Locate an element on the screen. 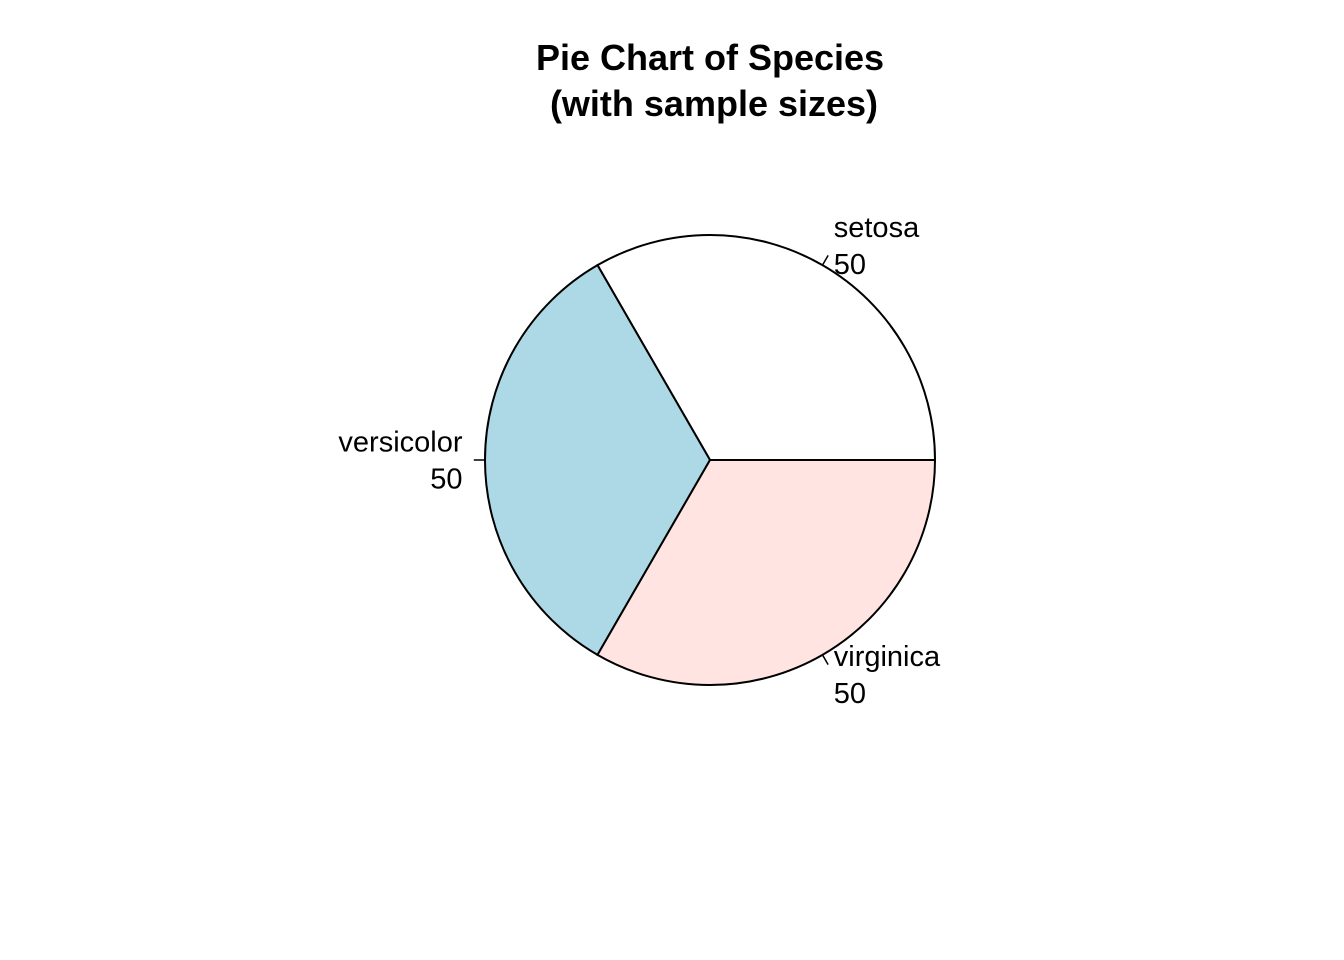 This screenshot has height=960, width=1344. slice-label-virginica: virginica is located at coordinates (887, 657).